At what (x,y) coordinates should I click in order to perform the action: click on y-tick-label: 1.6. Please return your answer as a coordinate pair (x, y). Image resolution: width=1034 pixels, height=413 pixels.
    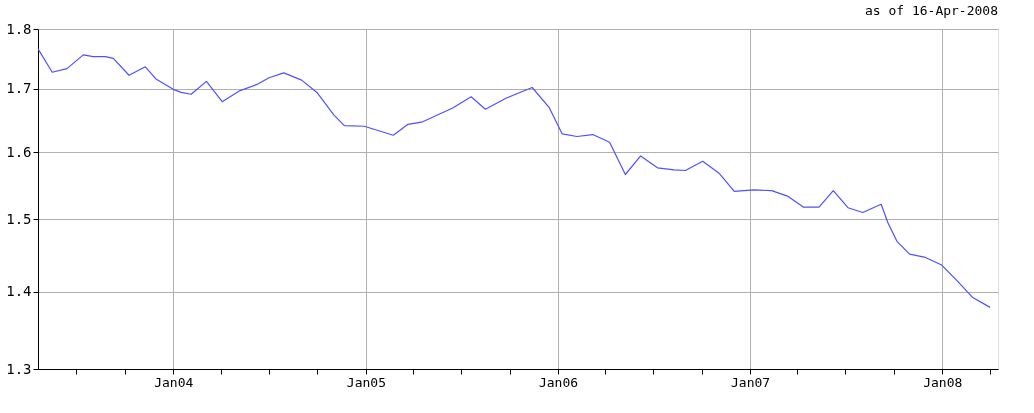
    Looking at the image, I should click on (19, 151).